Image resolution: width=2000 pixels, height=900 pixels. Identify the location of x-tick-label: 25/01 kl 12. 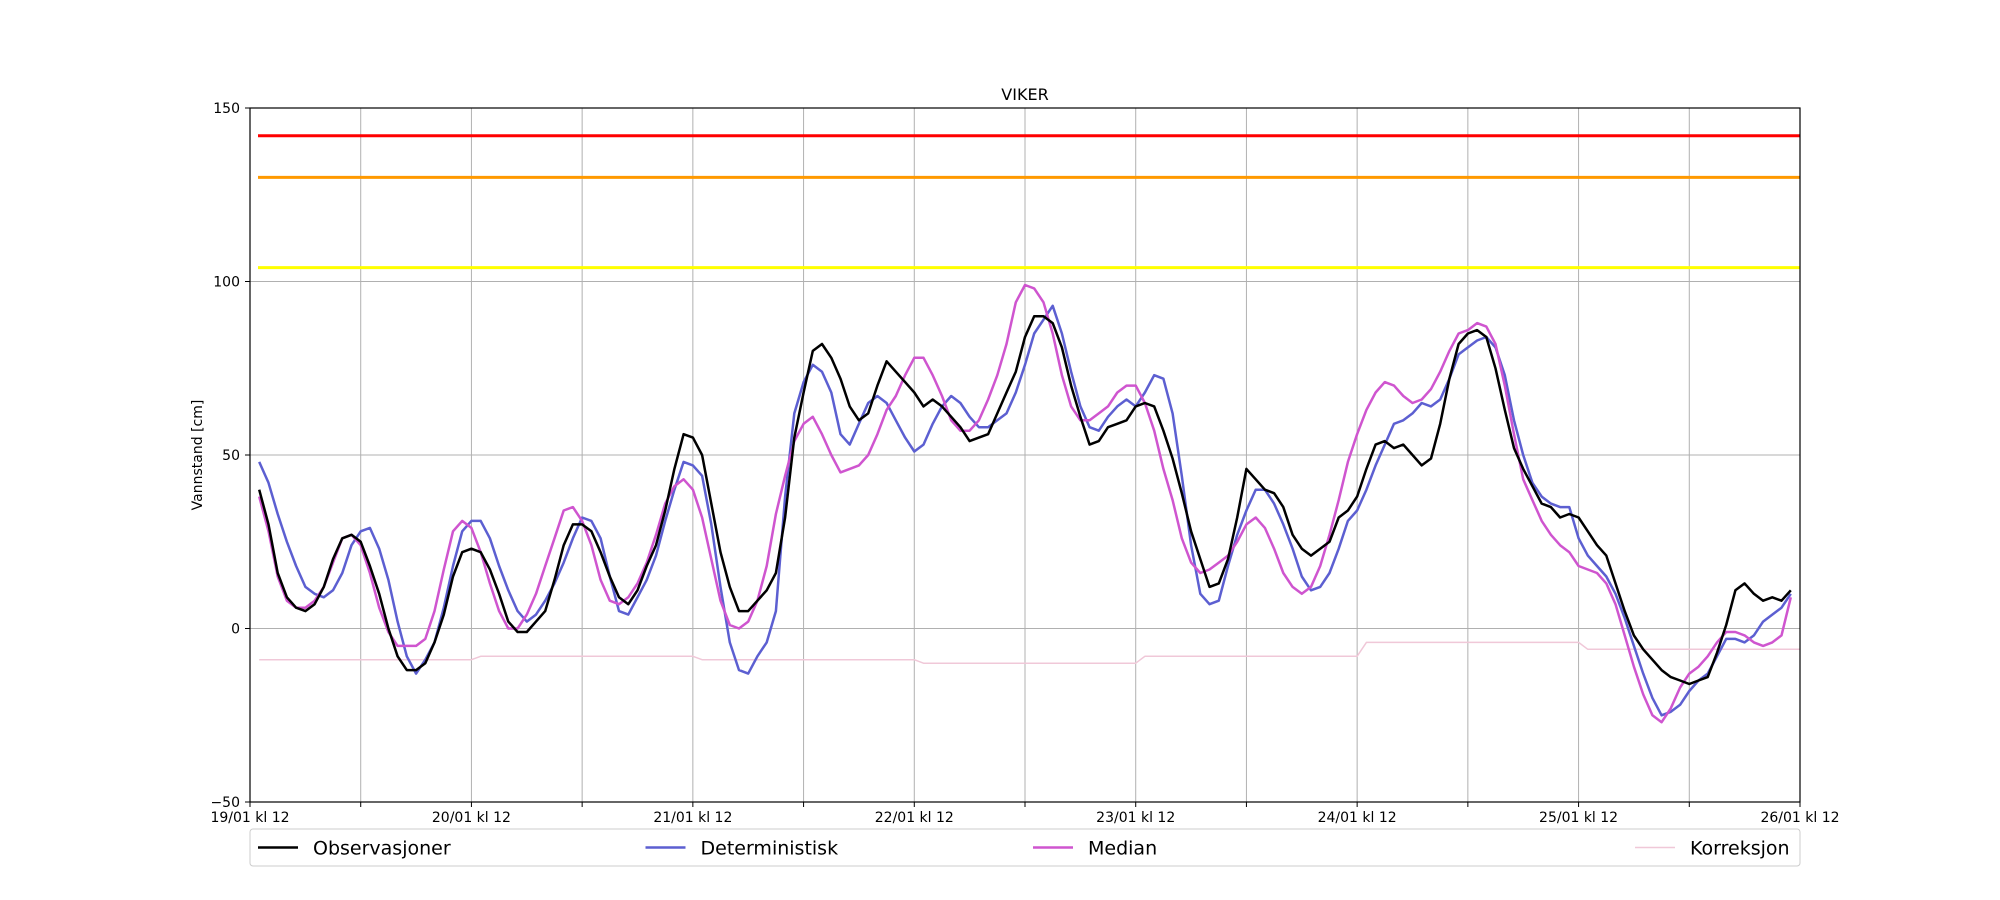
(1578, 818).